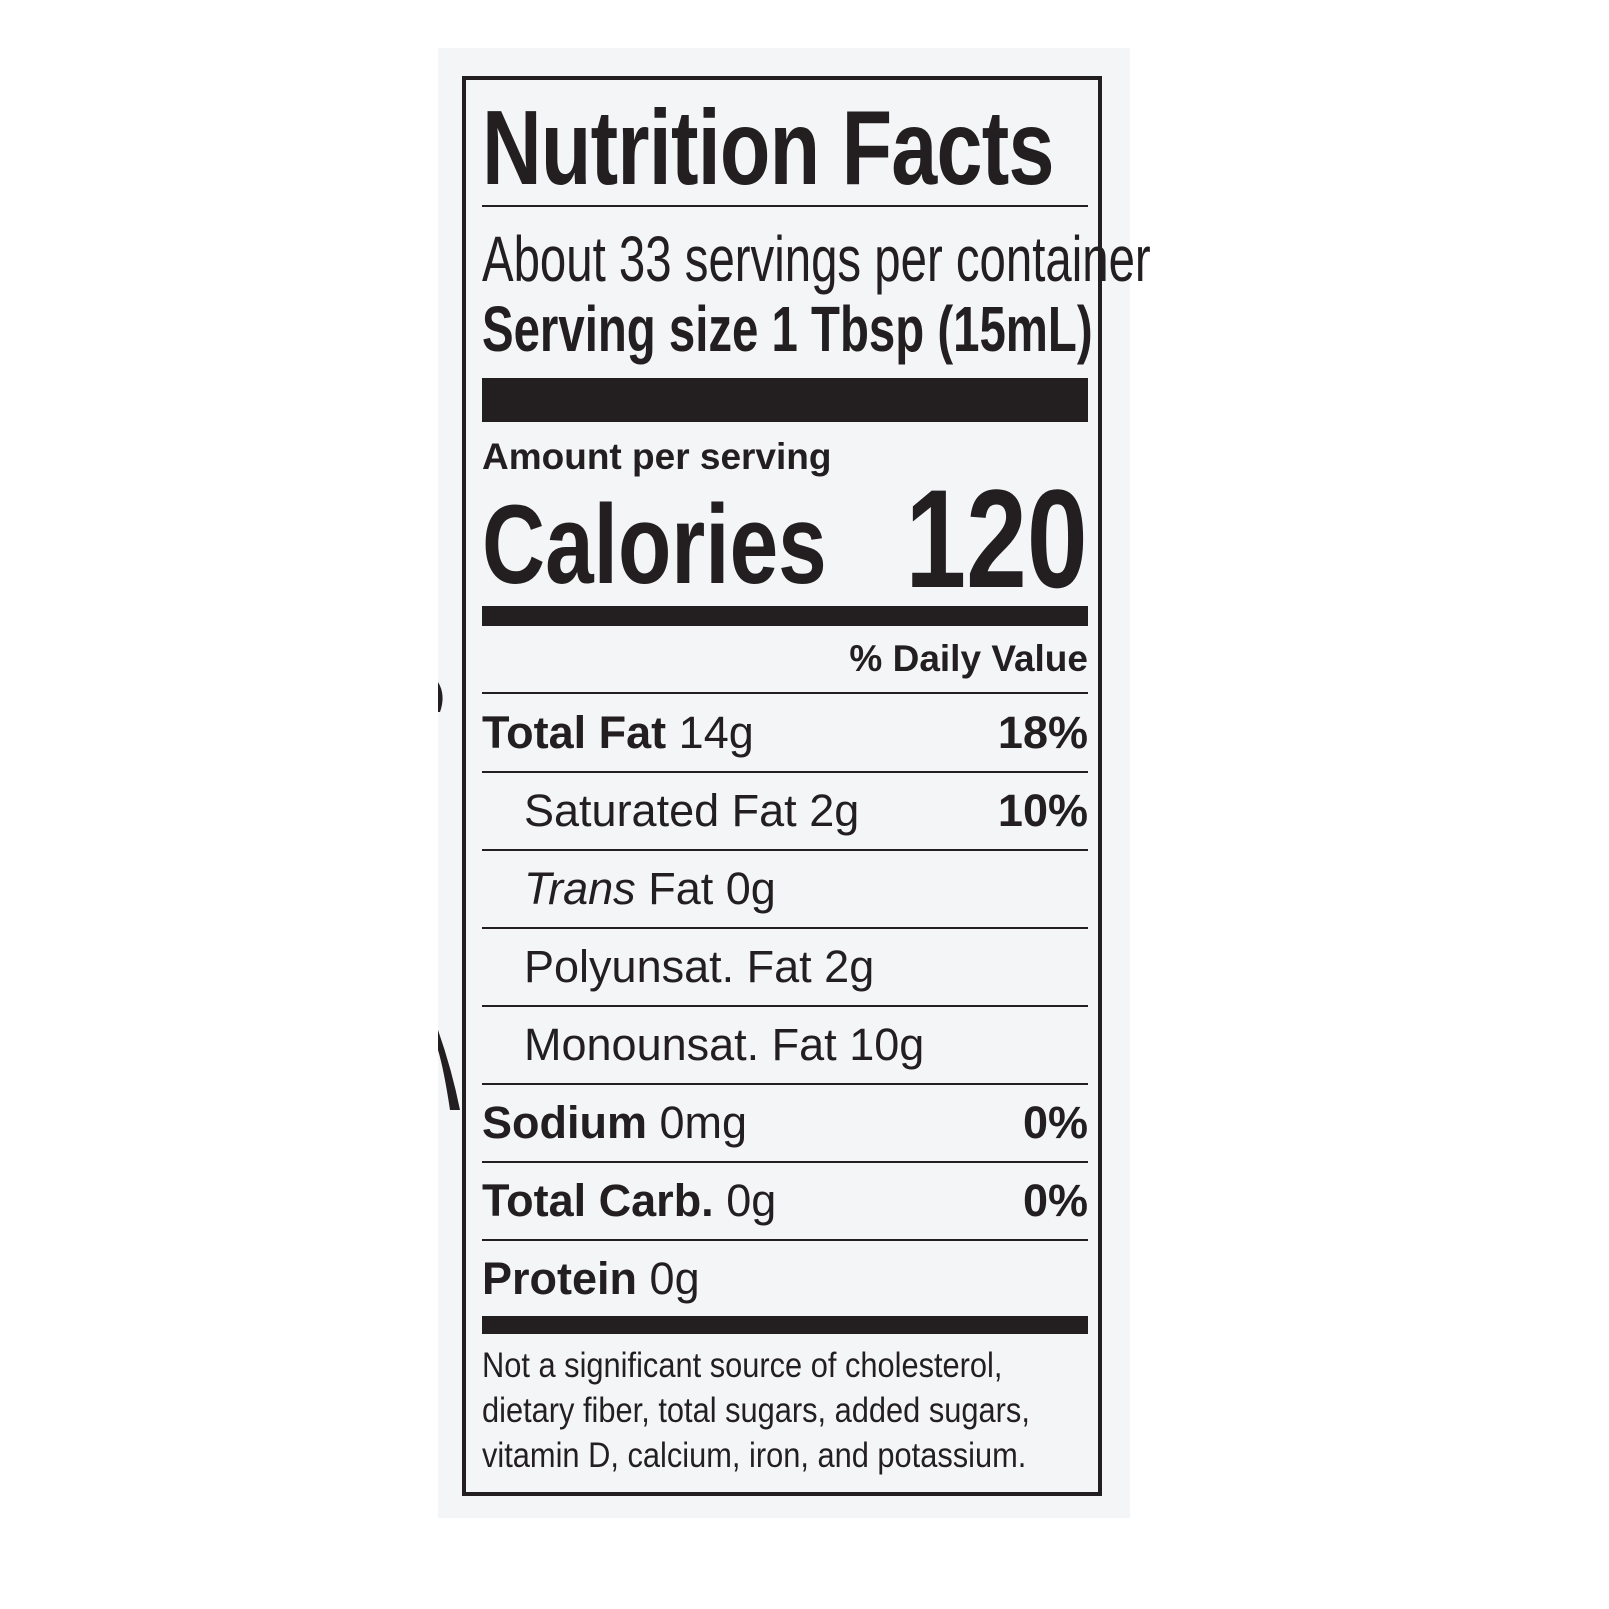 The height and width of the screenshot is (1609, 1609). Describe the element at coordinates (1042, 732) in the screenshot. I see `nutrient-dv: 18%` at that location.